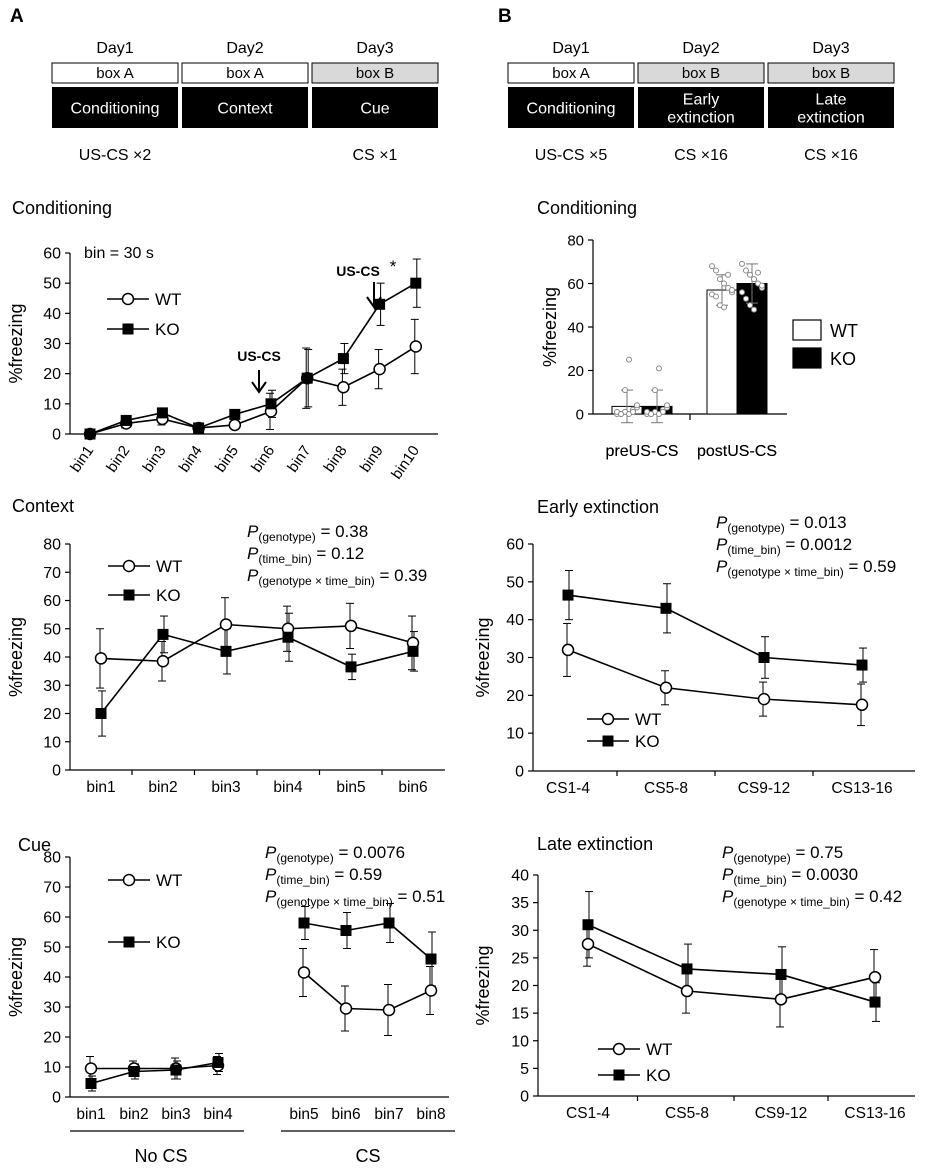 Image resolution: width=935 pixels, height=1169 pixels. What do you see at coordinates (642, 451) in the screenshot?
I see `b-cond-x-tick-label: preUS-CS` at bounding box center [642, 451].